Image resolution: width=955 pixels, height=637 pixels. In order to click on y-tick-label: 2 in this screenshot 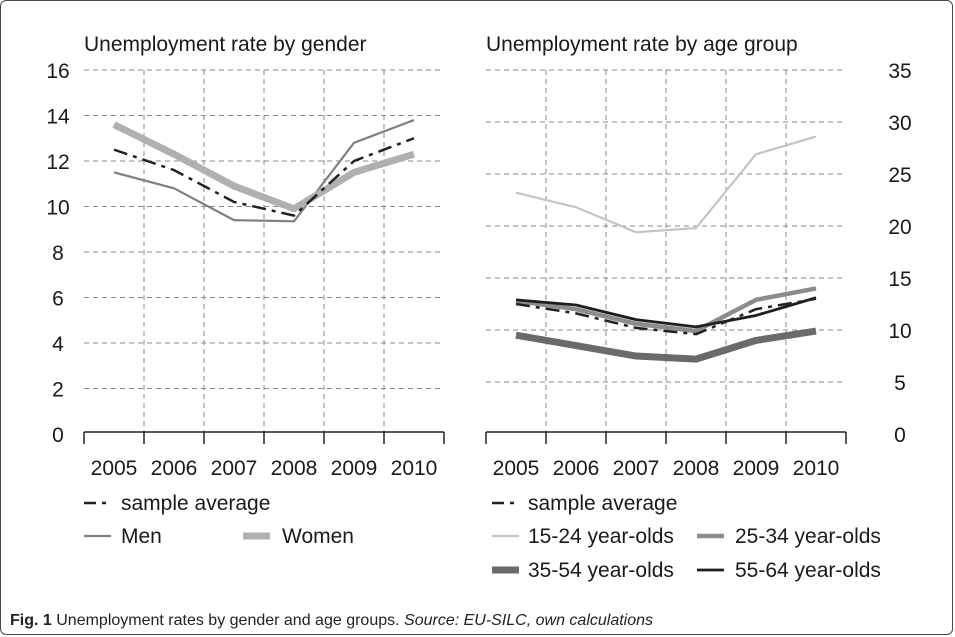, I will do `click(58, 390)`.